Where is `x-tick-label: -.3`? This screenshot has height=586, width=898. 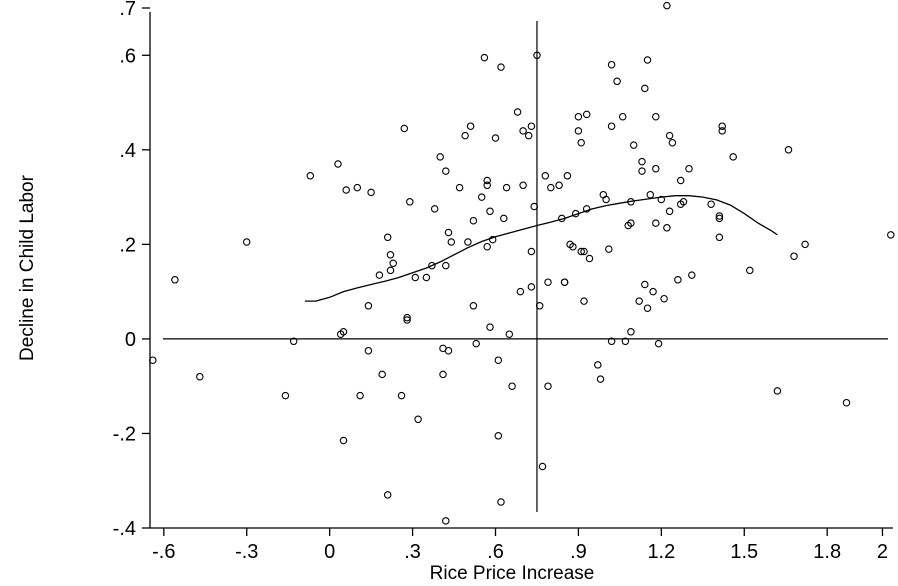 x-tick-label: -.3 is located at coordinates (246, 552).